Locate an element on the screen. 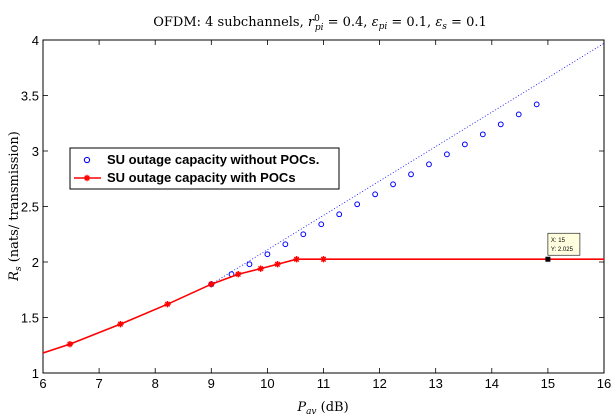  legend-marker-without-pocs is located at coordinates (87, 160).